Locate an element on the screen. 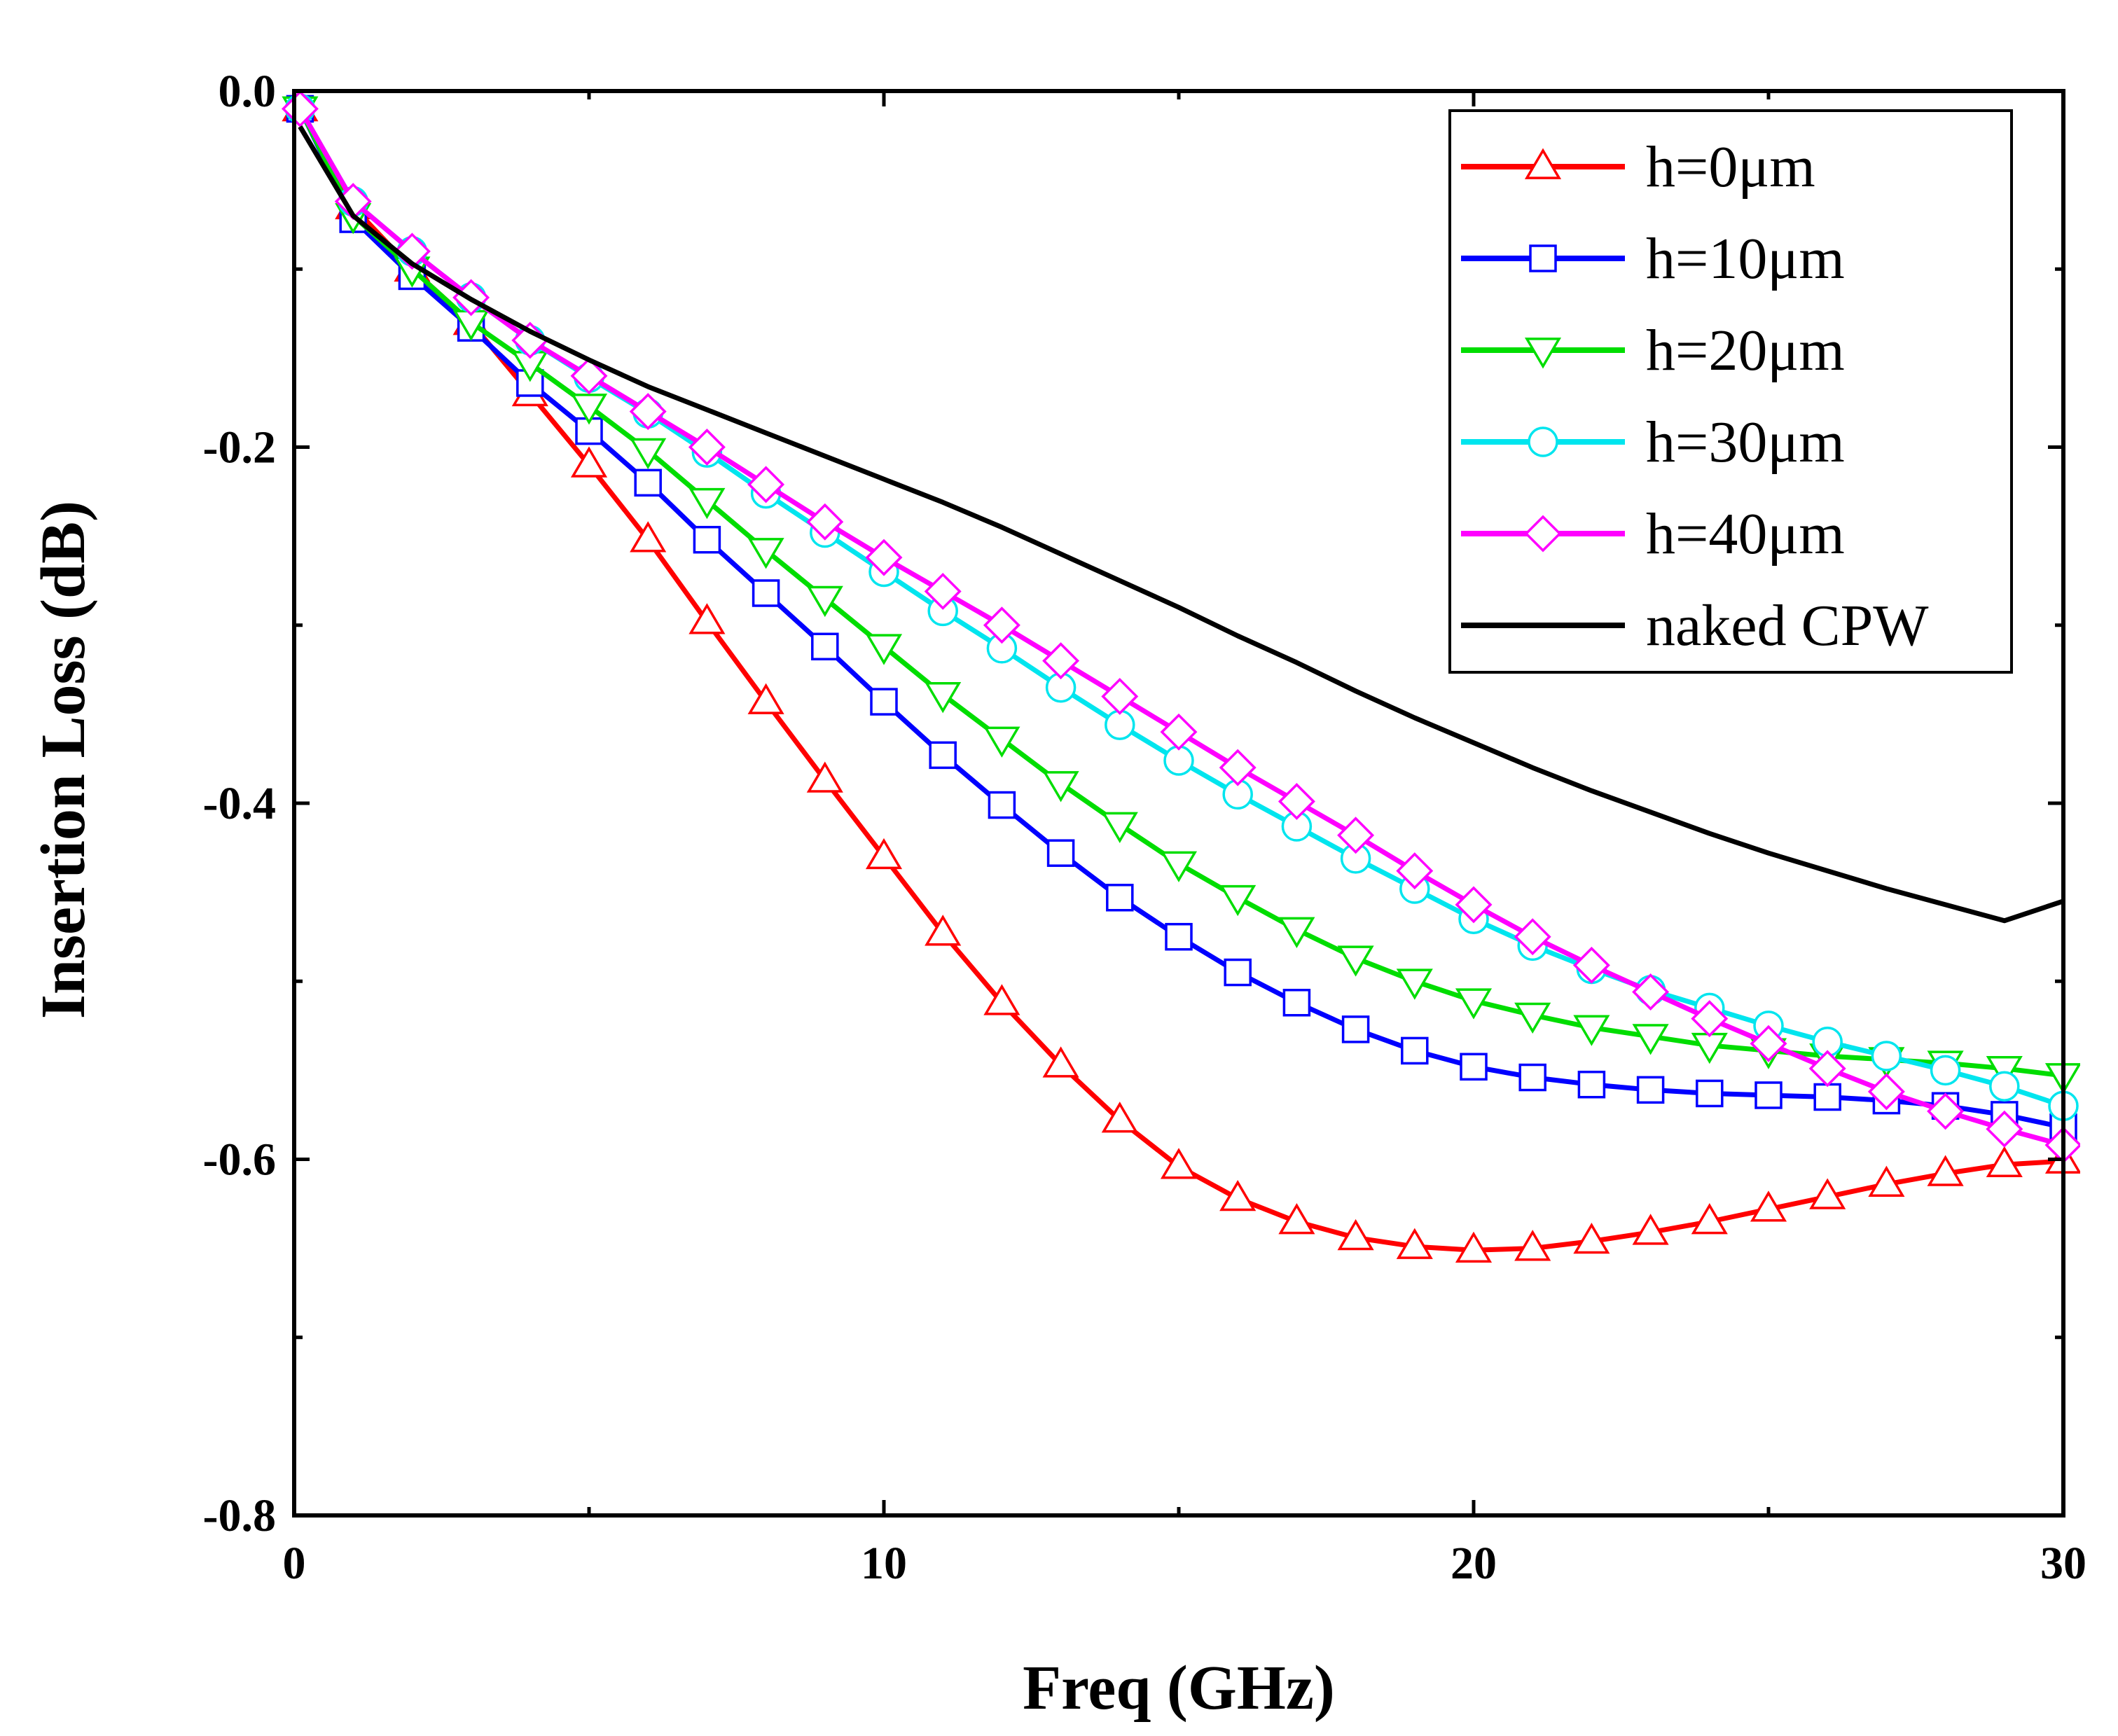  x-axis-title: Freq (GHz) is located at coordinates (1179, 1688).